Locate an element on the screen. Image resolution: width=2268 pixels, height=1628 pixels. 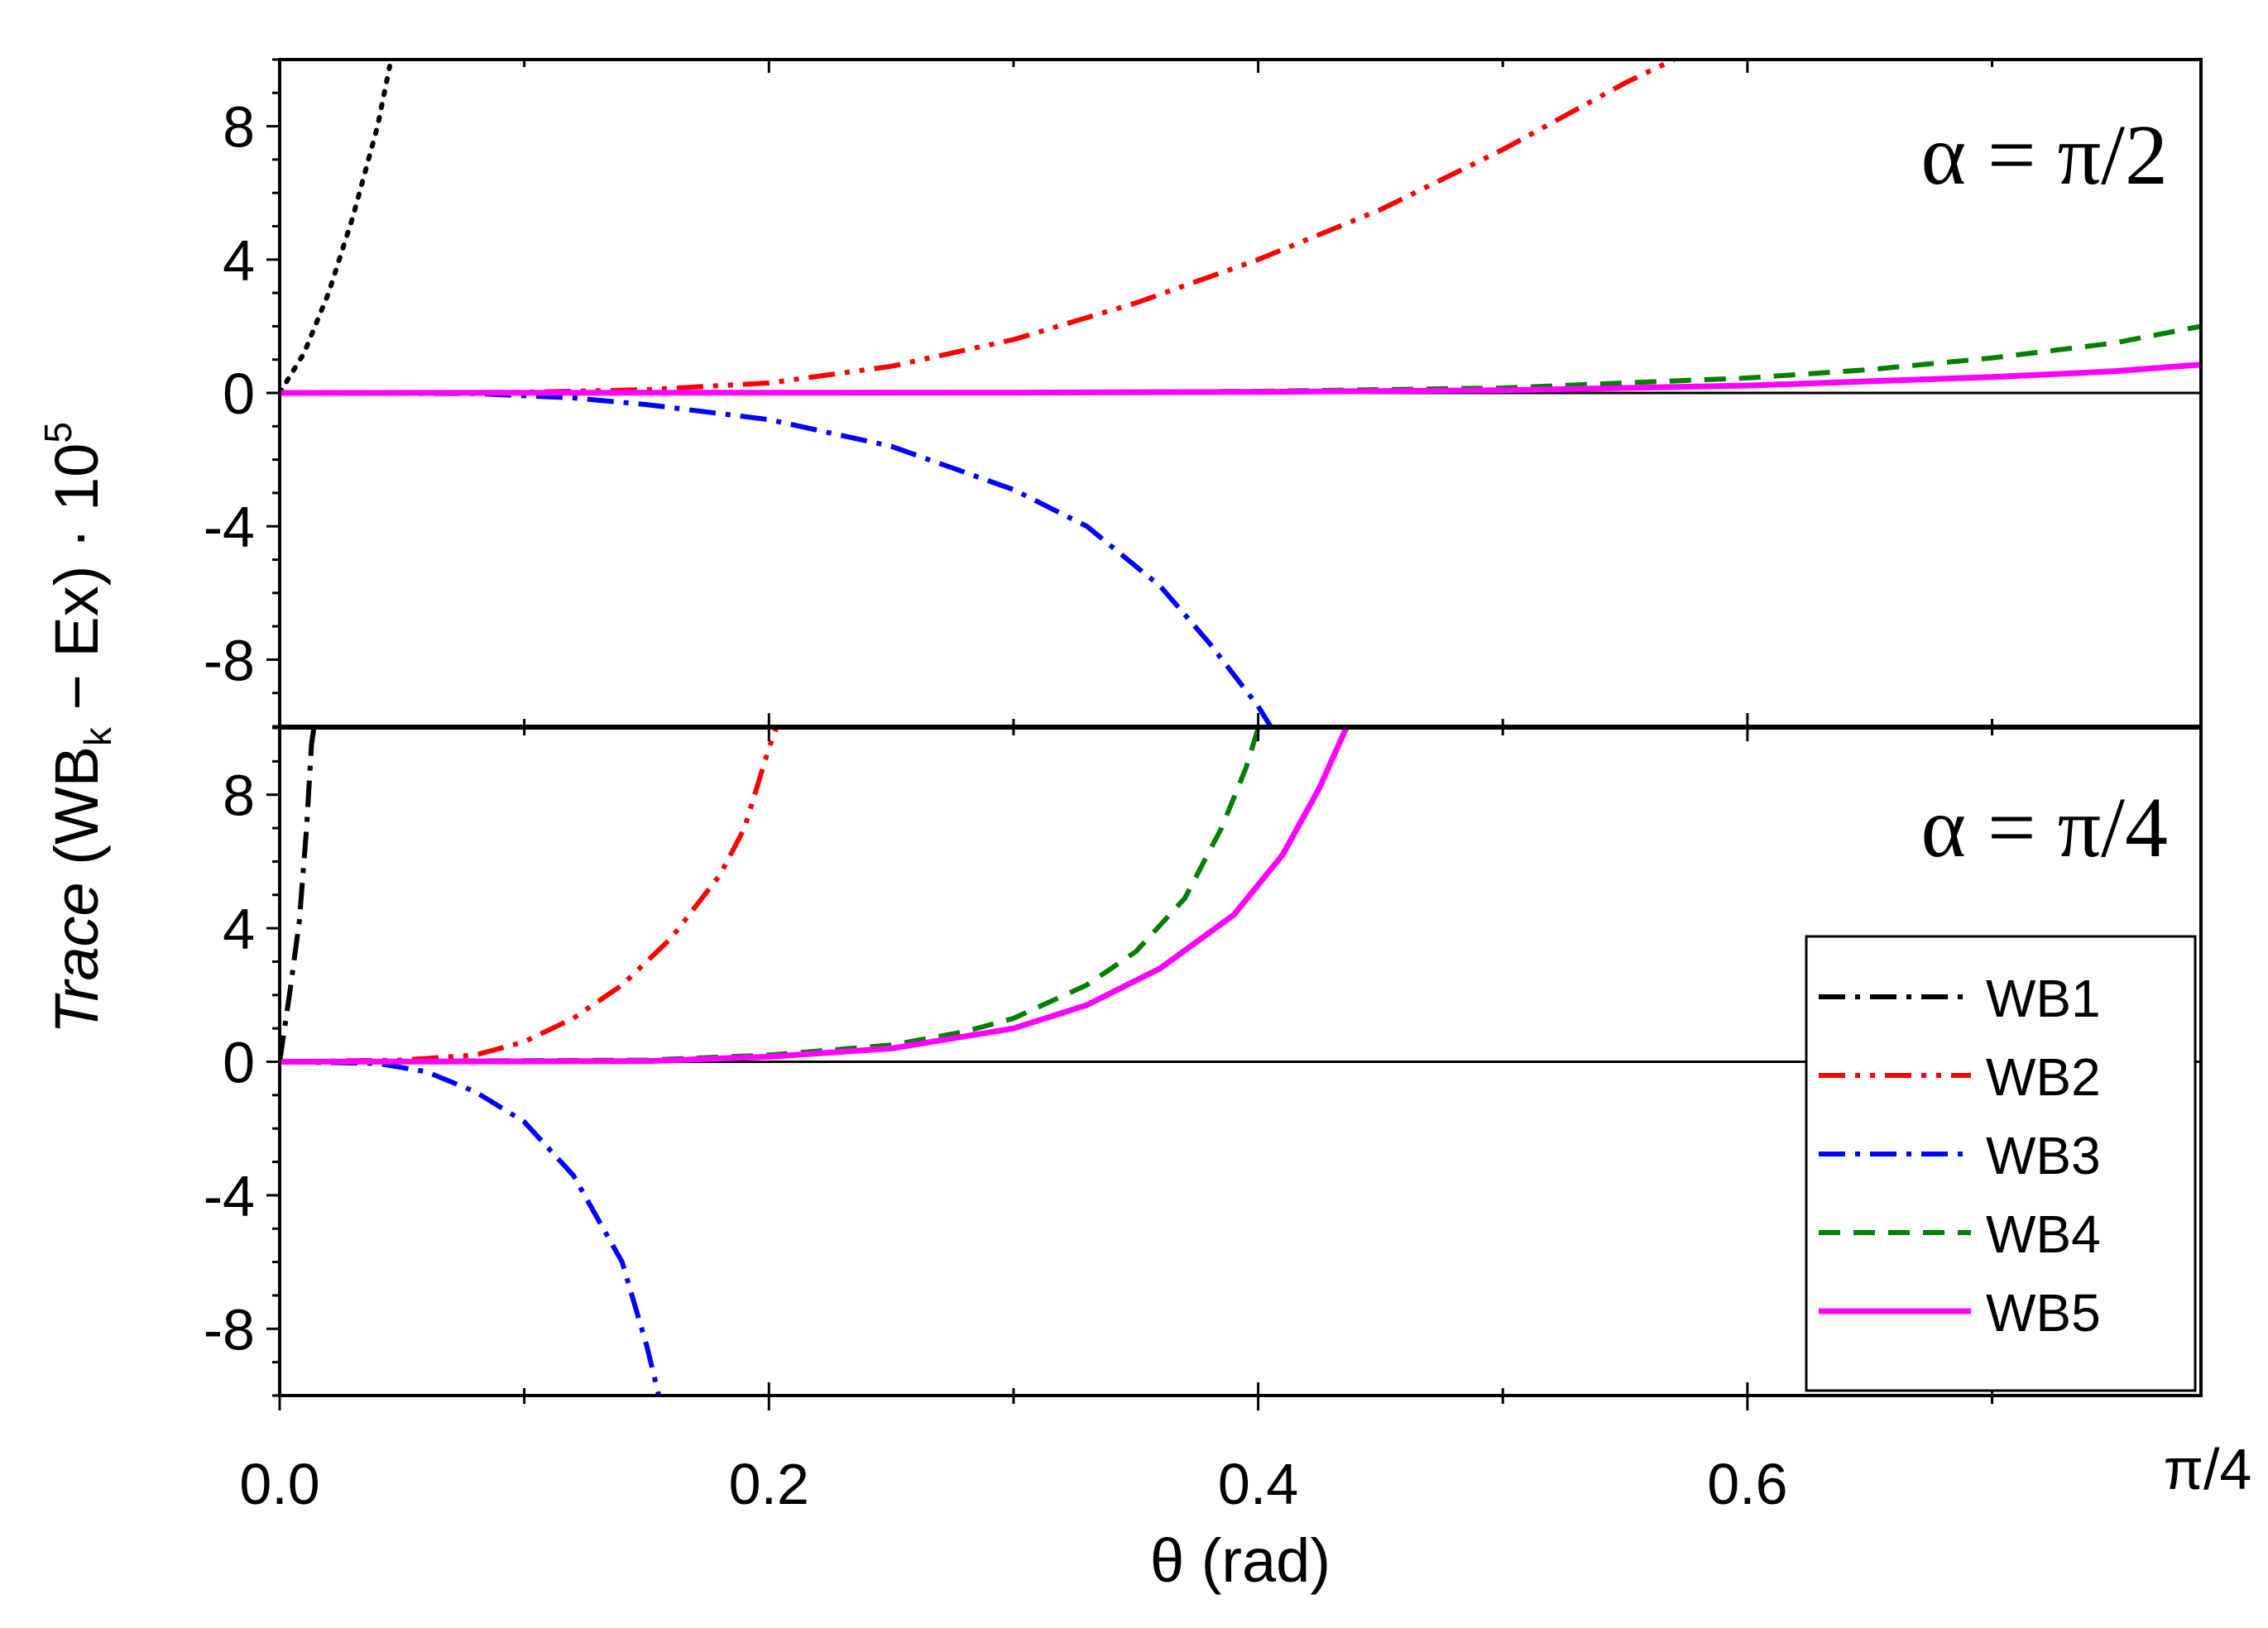
y-axis-title-superscript: 5 is located at coordinates (57, 432).